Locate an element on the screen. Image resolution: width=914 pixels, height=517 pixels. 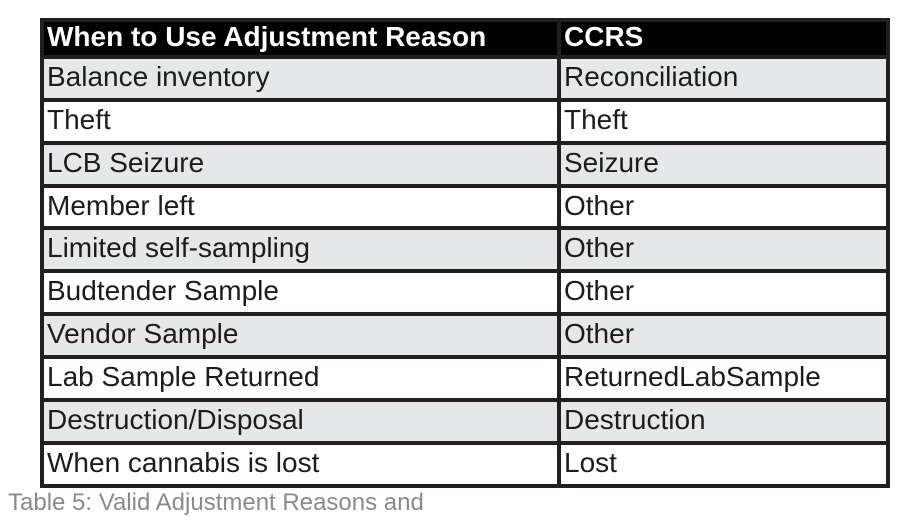
table-row: Budtender Sample Other is located at coordinates (465, 293).